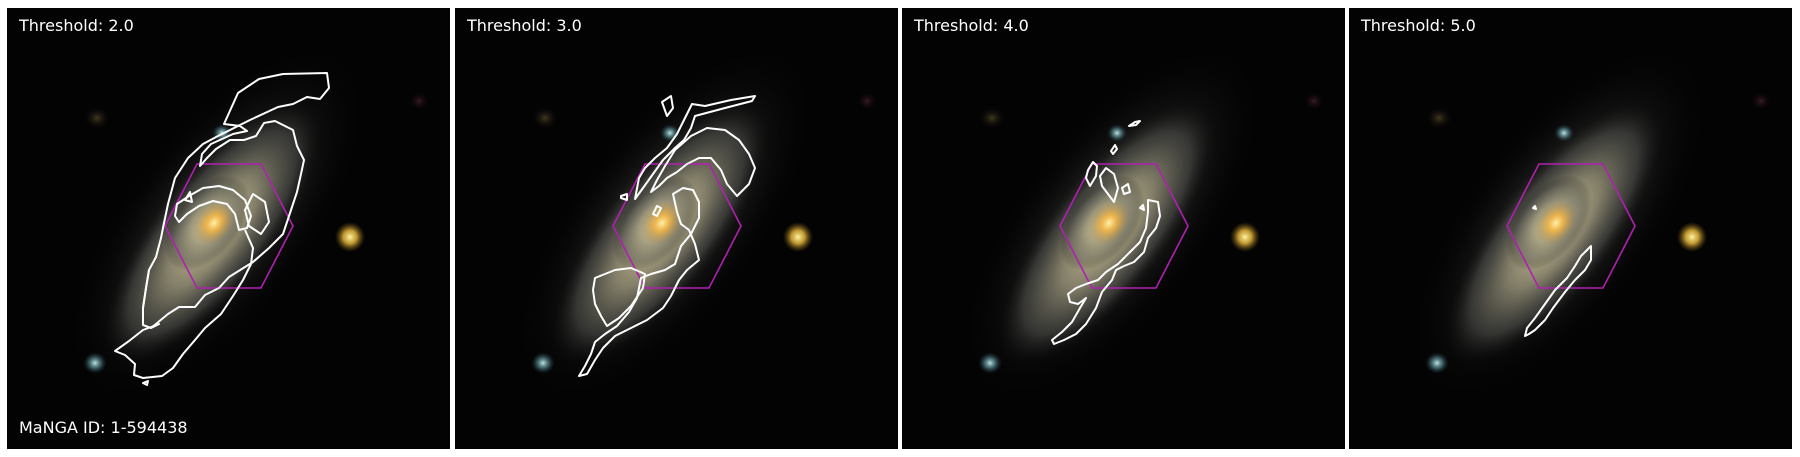 The width and height of the screenshot is (1800, 457). I want to click on contour-spiral-tail, so click(184, 304).